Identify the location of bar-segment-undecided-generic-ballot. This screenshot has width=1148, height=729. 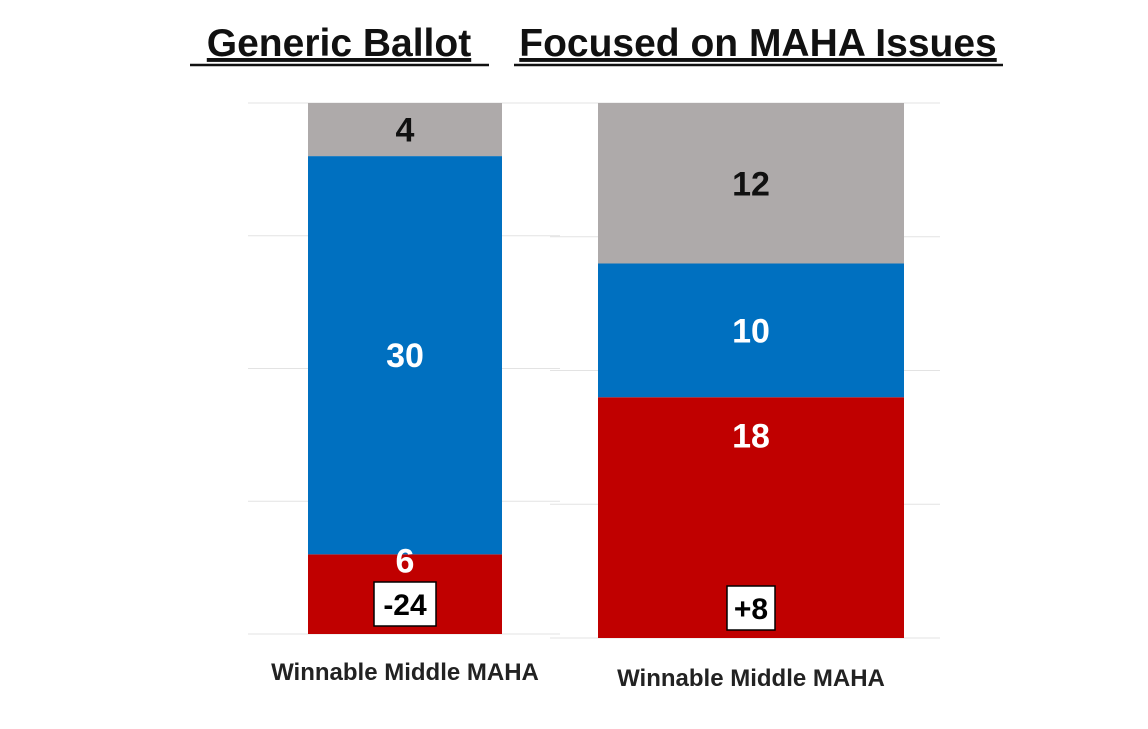
(405, 130).